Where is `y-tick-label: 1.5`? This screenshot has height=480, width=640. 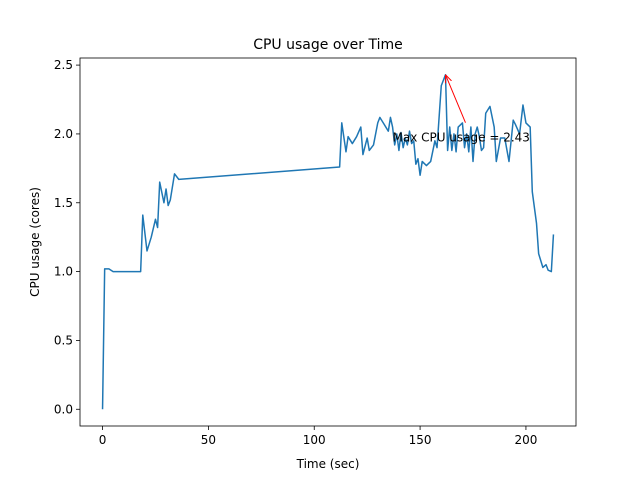
y-tick-label: 1.5 is located at coordinates (63, 203).